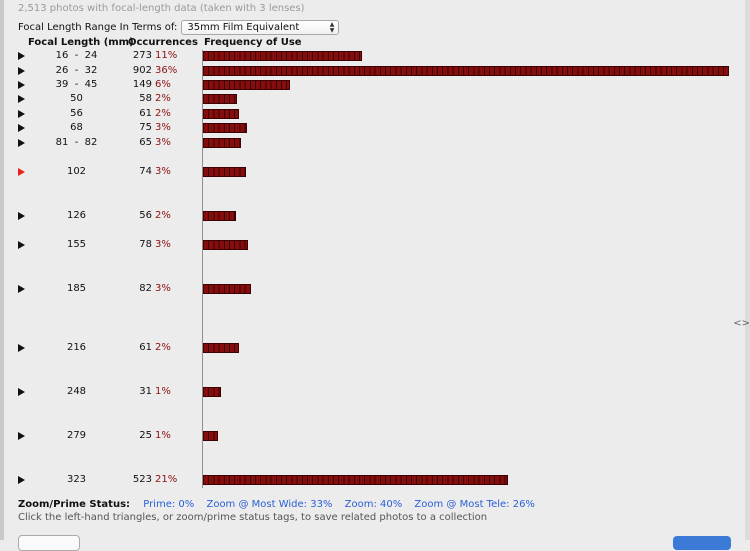 The height and width of the screenshot is (551, 750). Describe the element at coordinates (375, 172) in the screenshot. I see `table-row: 102 74 3%` at that location.